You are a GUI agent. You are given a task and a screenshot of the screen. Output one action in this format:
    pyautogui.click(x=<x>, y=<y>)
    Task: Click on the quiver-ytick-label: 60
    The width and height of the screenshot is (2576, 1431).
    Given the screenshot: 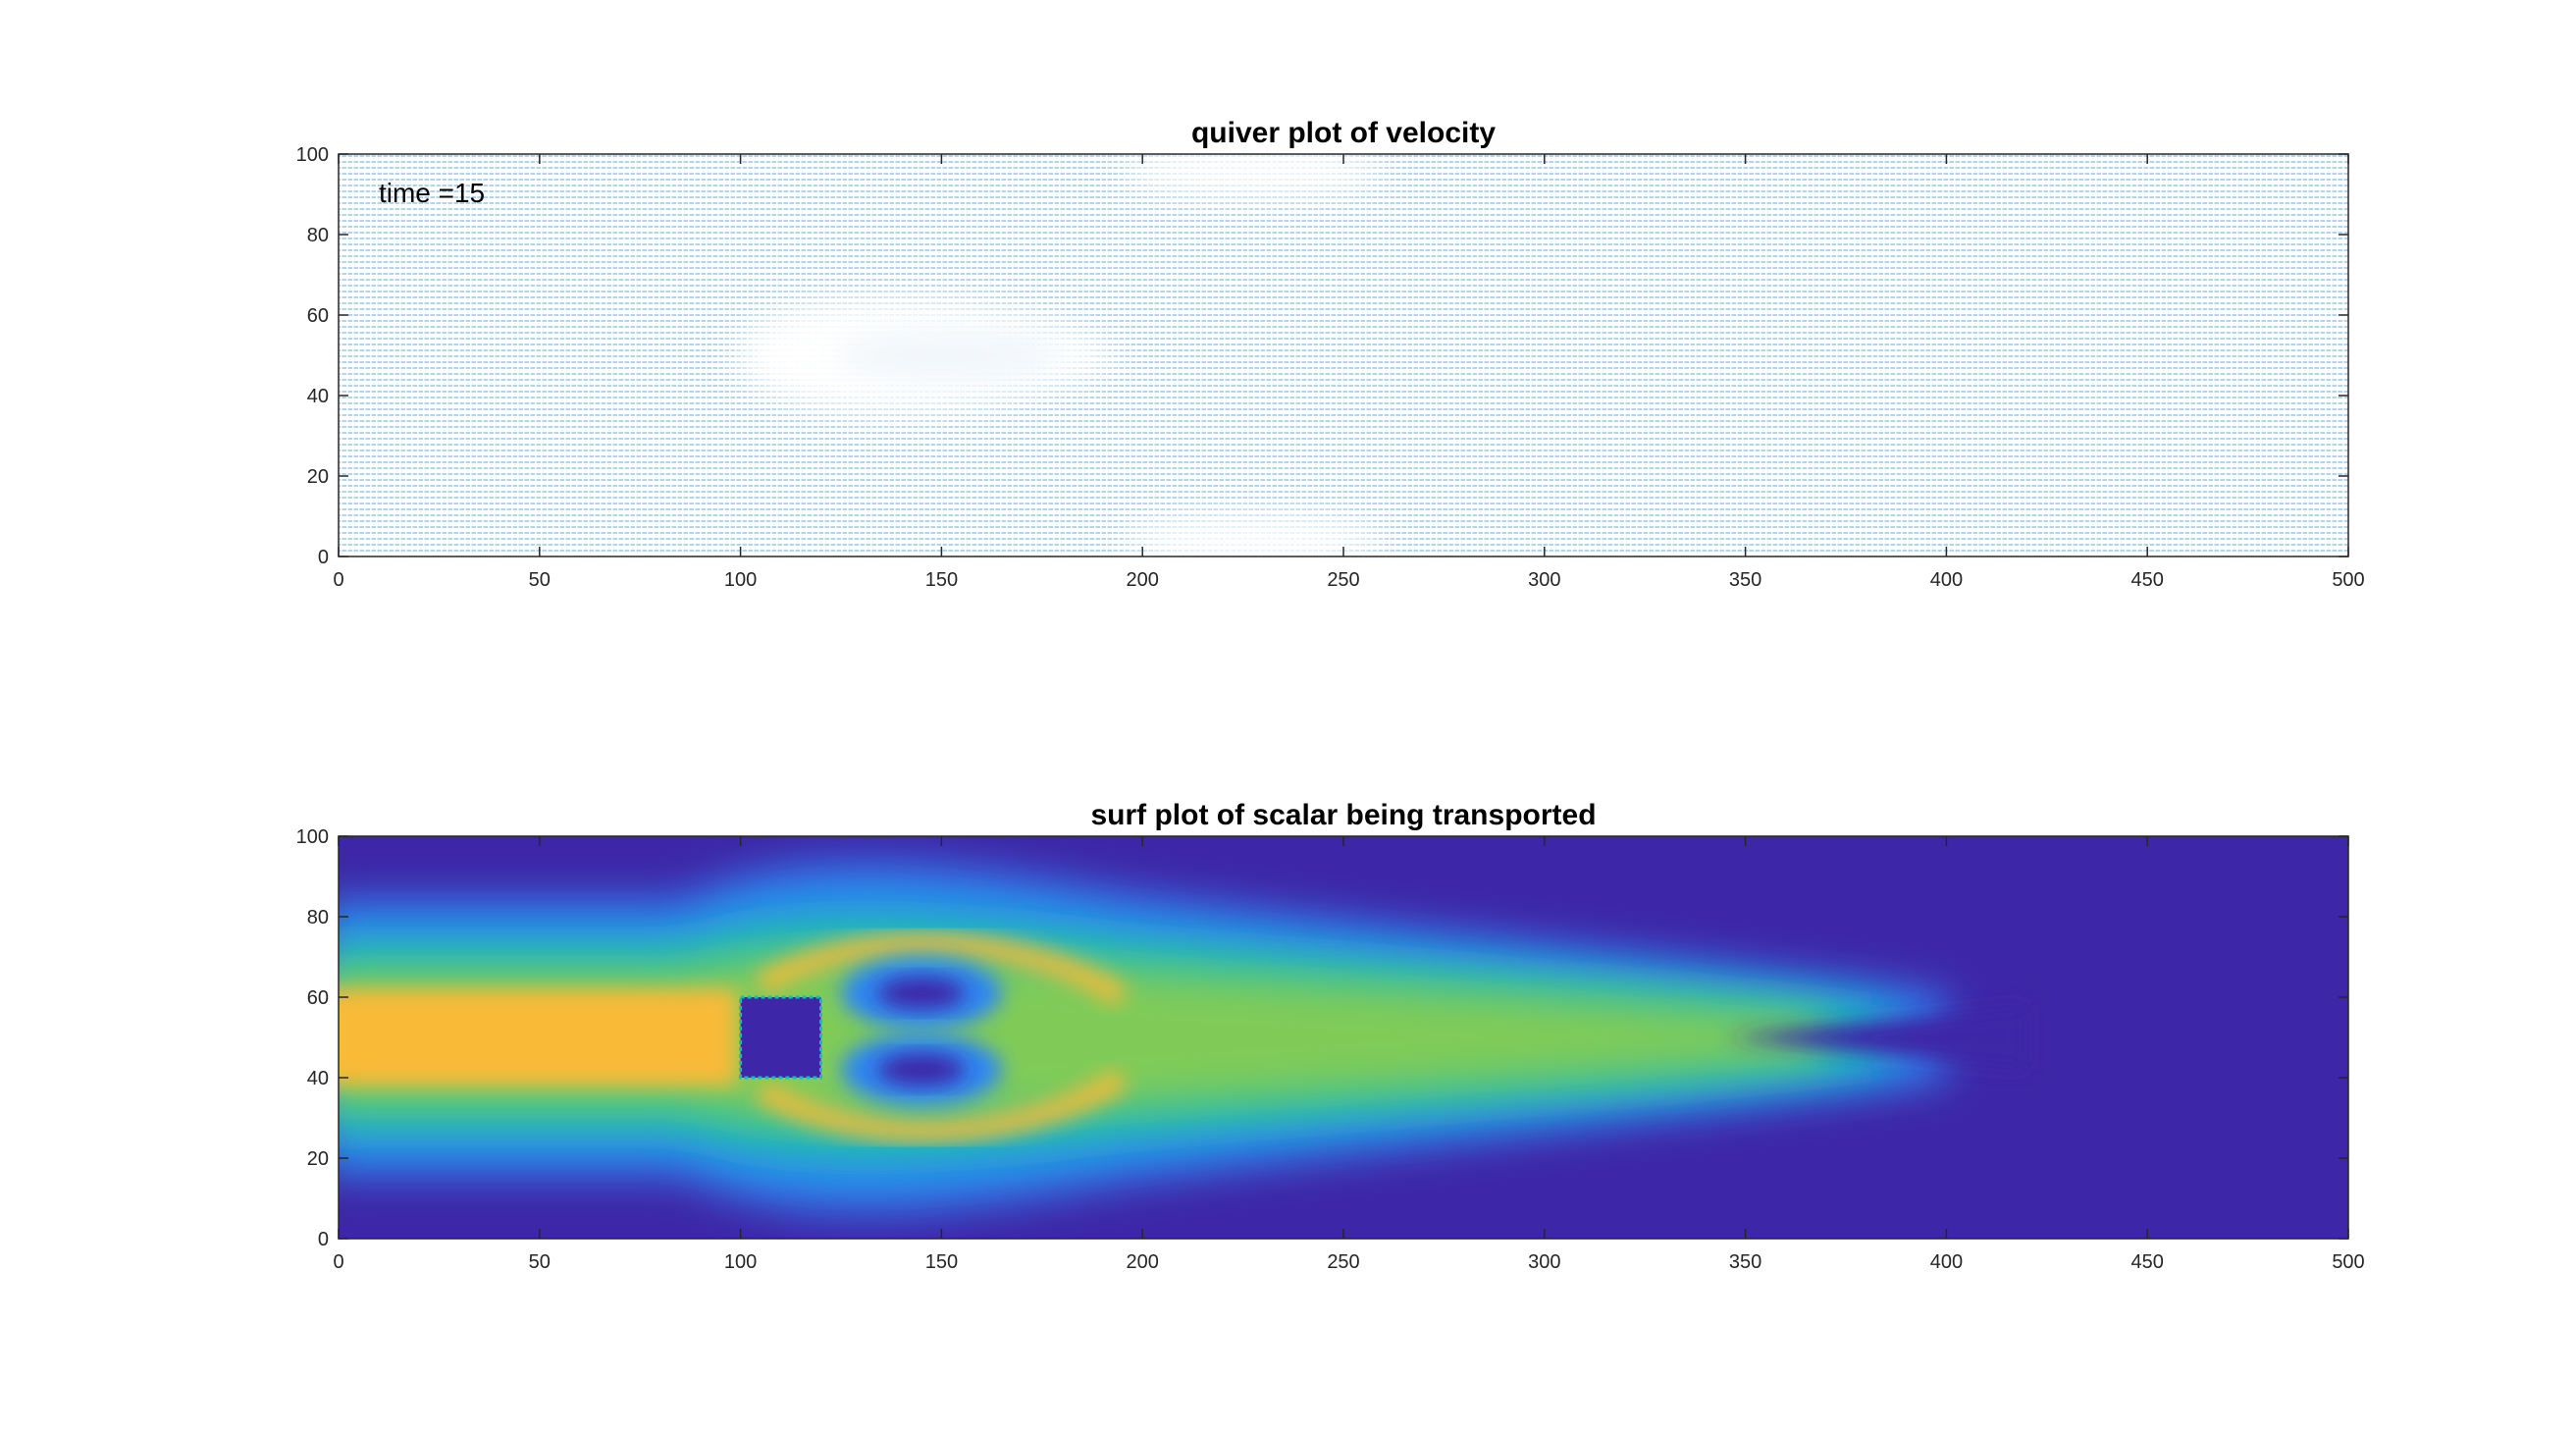 What is the action you would take?
    pyautogui.click(x=318, y=316)
    